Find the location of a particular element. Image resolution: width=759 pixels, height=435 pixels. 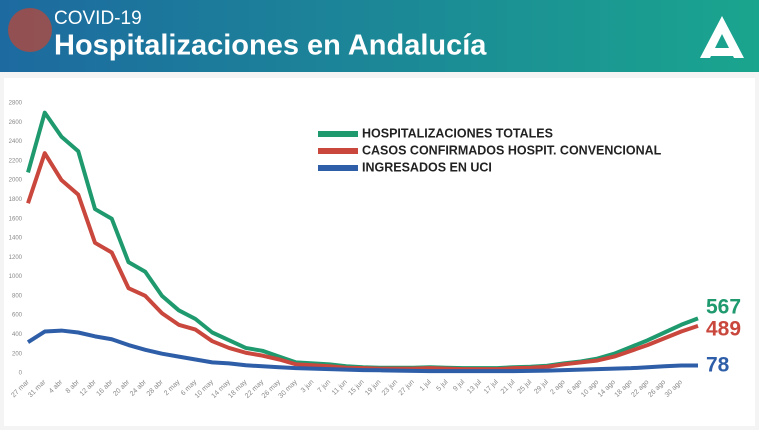

y-tick-label: 2000 is located at coordinates (16, 181).